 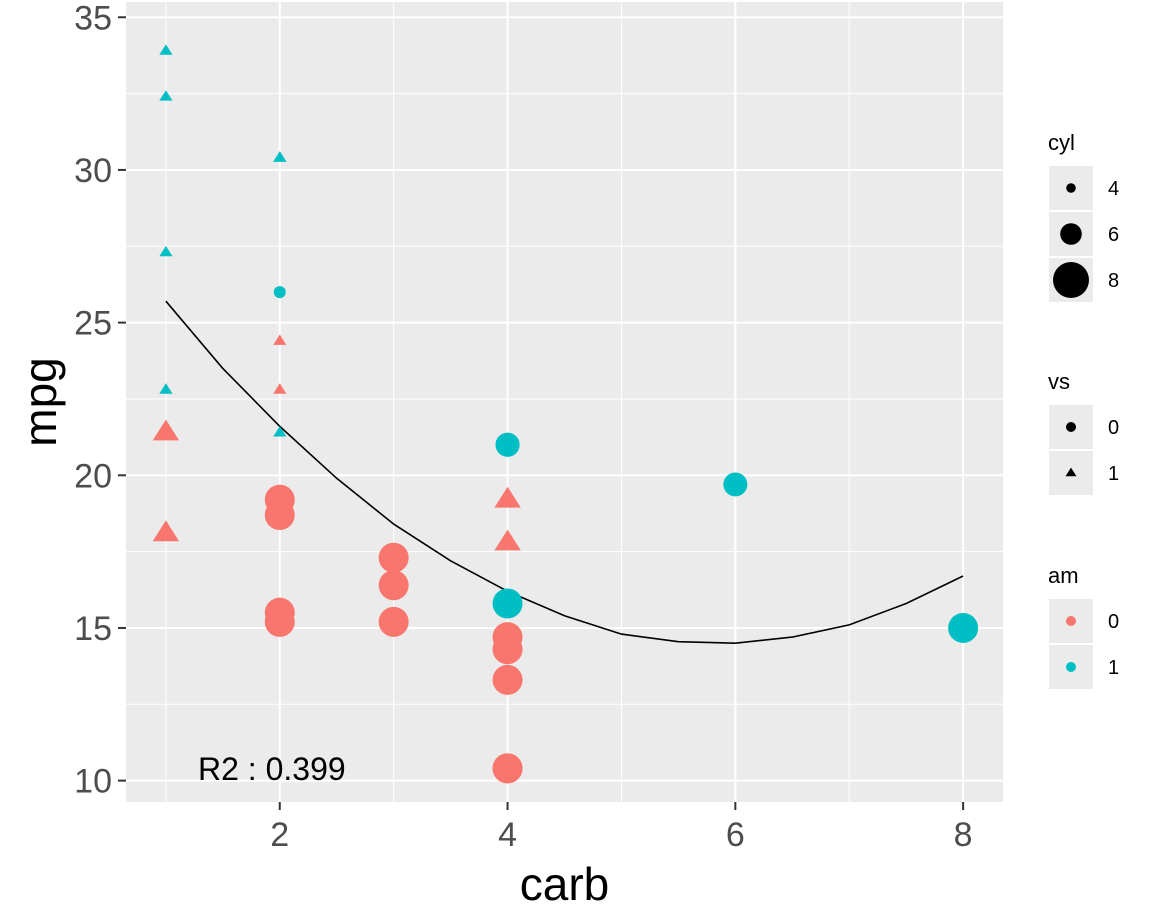 I want to click on y-axis-title: mpg, so click(x=40, y=401).